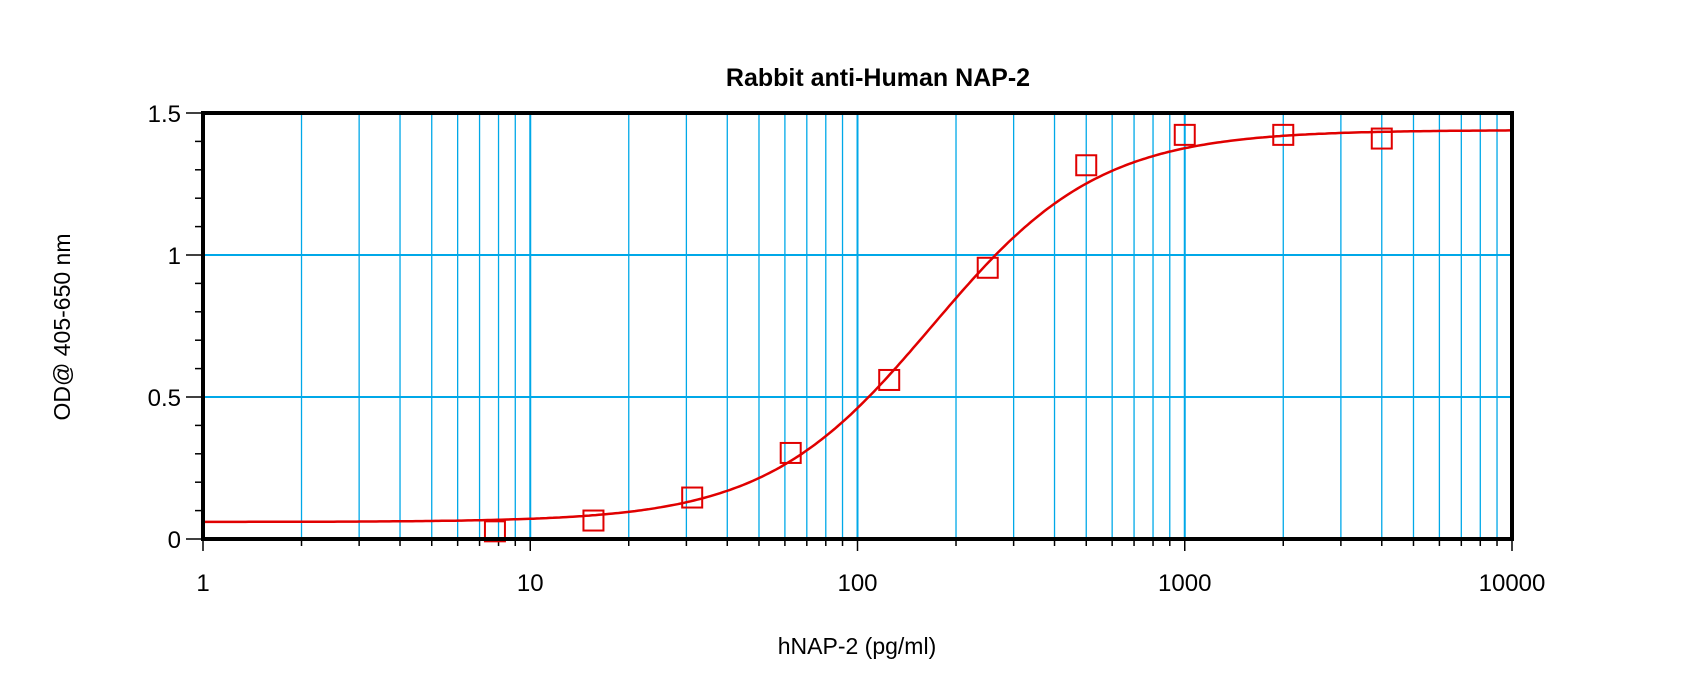  I want to click on x-axis-label: hNAP-2 (pg/ml), so click(857, 646).